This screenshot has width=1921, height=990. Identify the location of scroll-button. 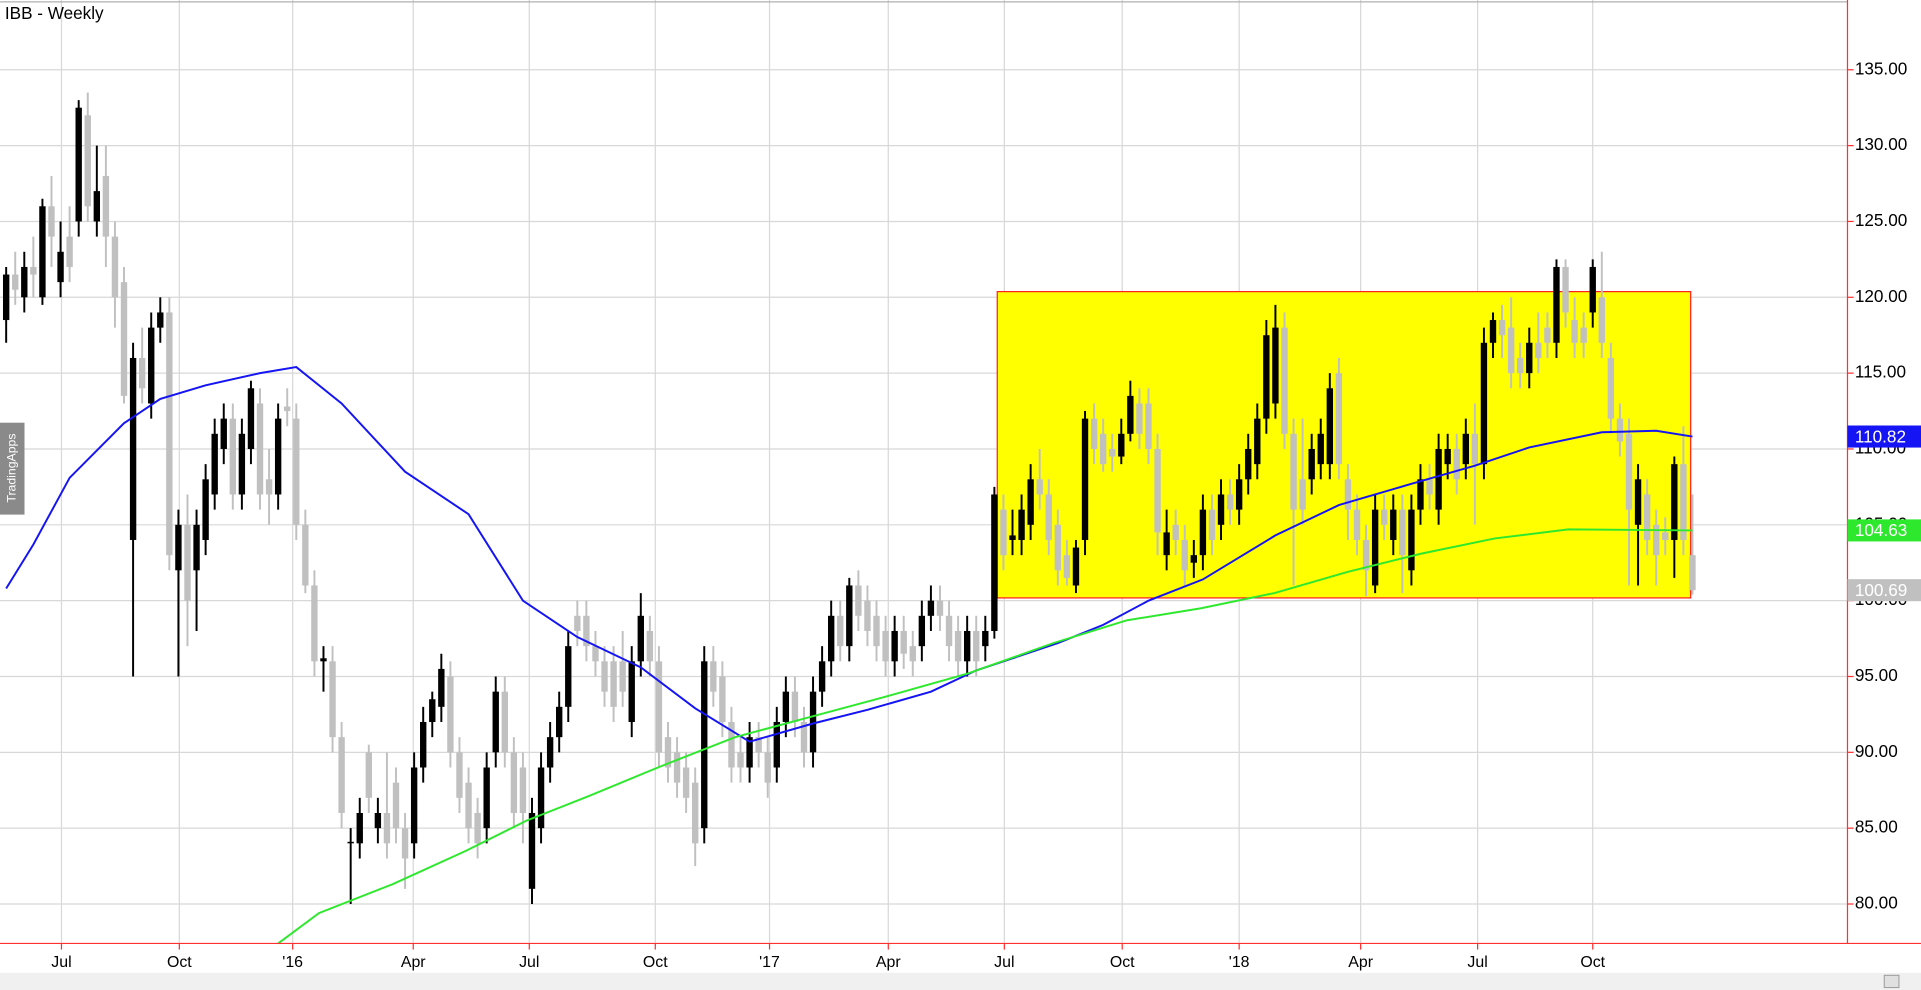
(1891, 981).